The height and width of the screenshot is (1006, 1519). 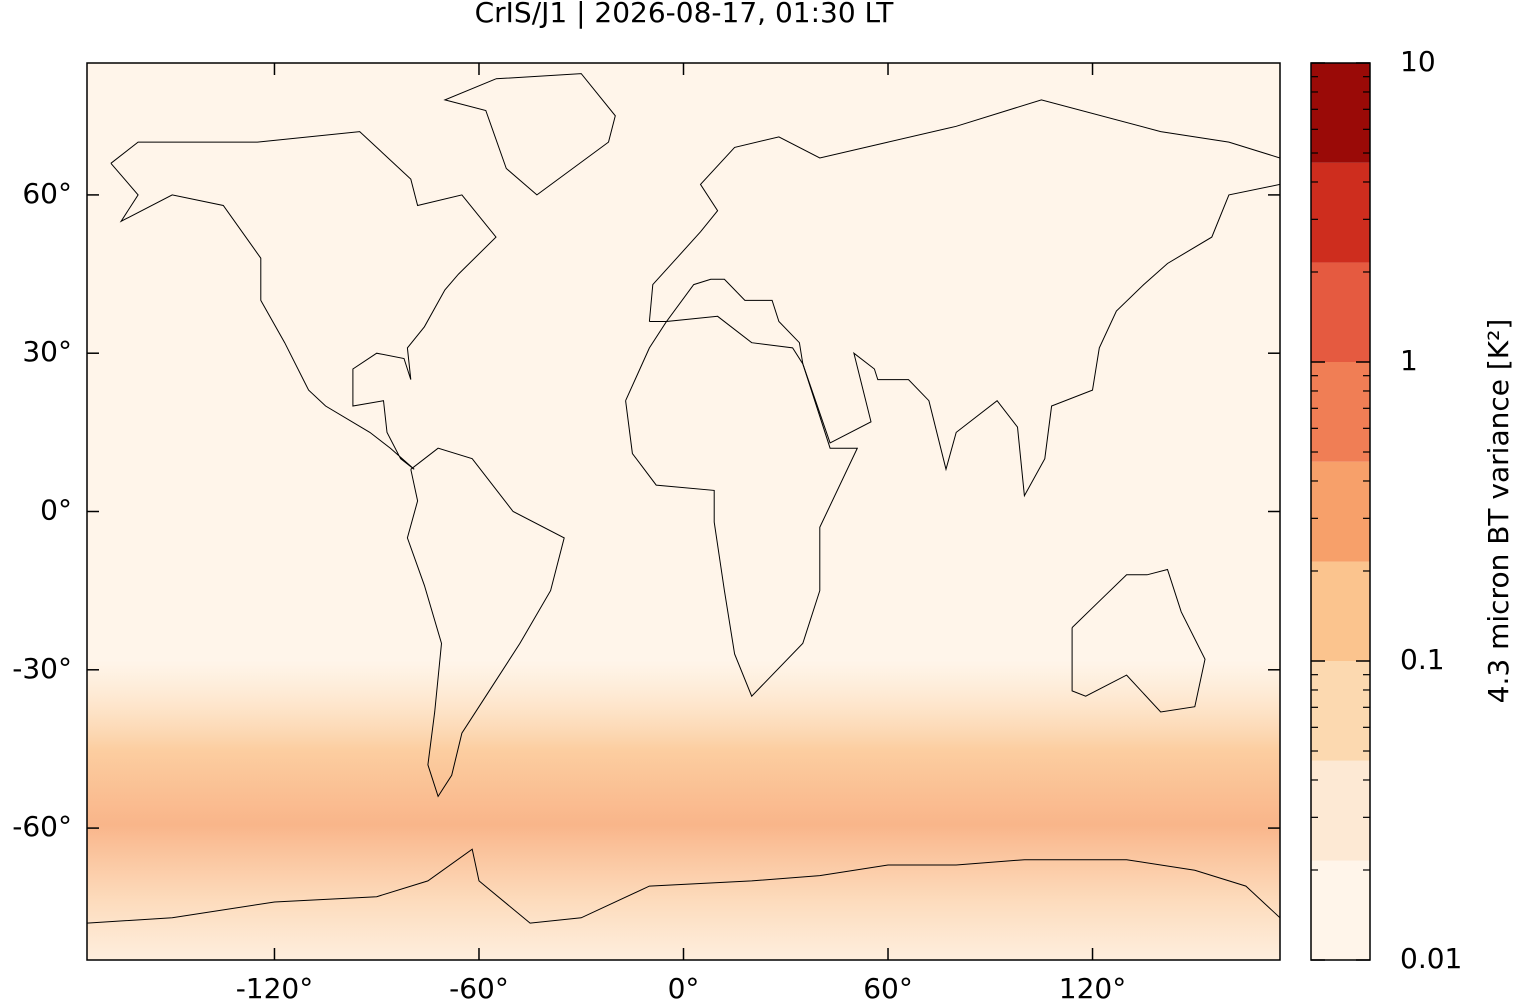 I want to click on y-tick-label: -60°, so click(x=42, y=826).